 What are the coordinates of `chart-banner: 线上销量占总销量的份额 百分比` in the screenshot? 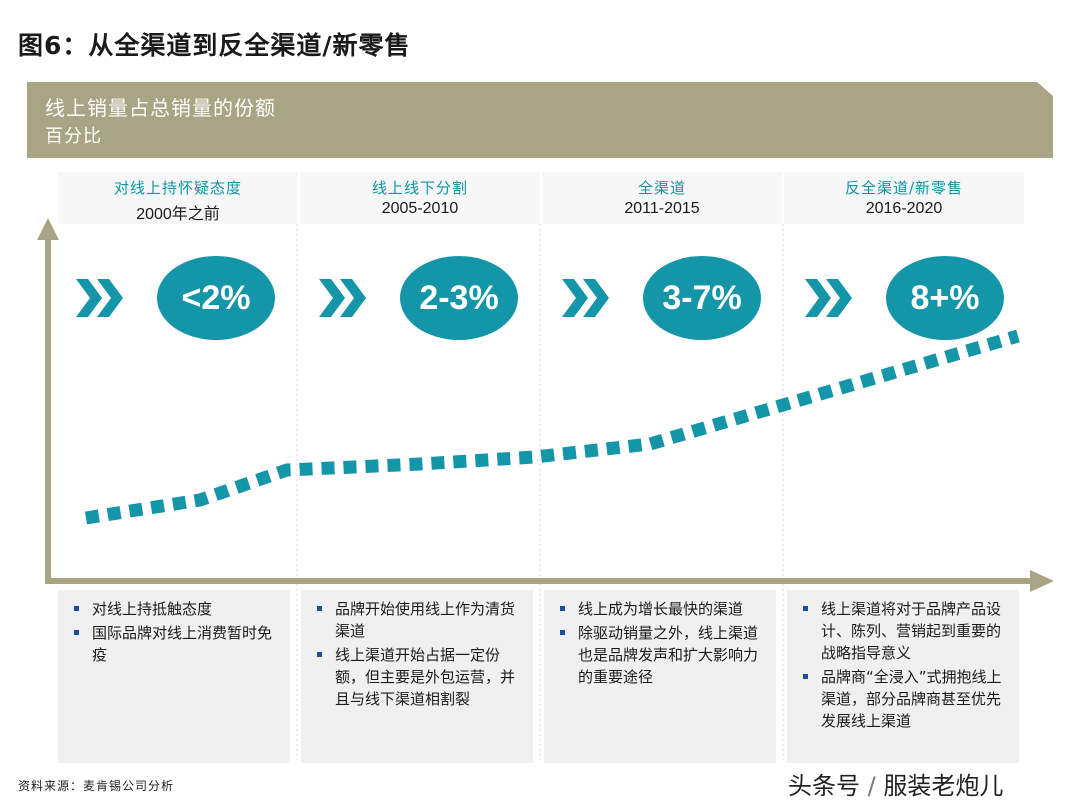 It's located at (540, 120).